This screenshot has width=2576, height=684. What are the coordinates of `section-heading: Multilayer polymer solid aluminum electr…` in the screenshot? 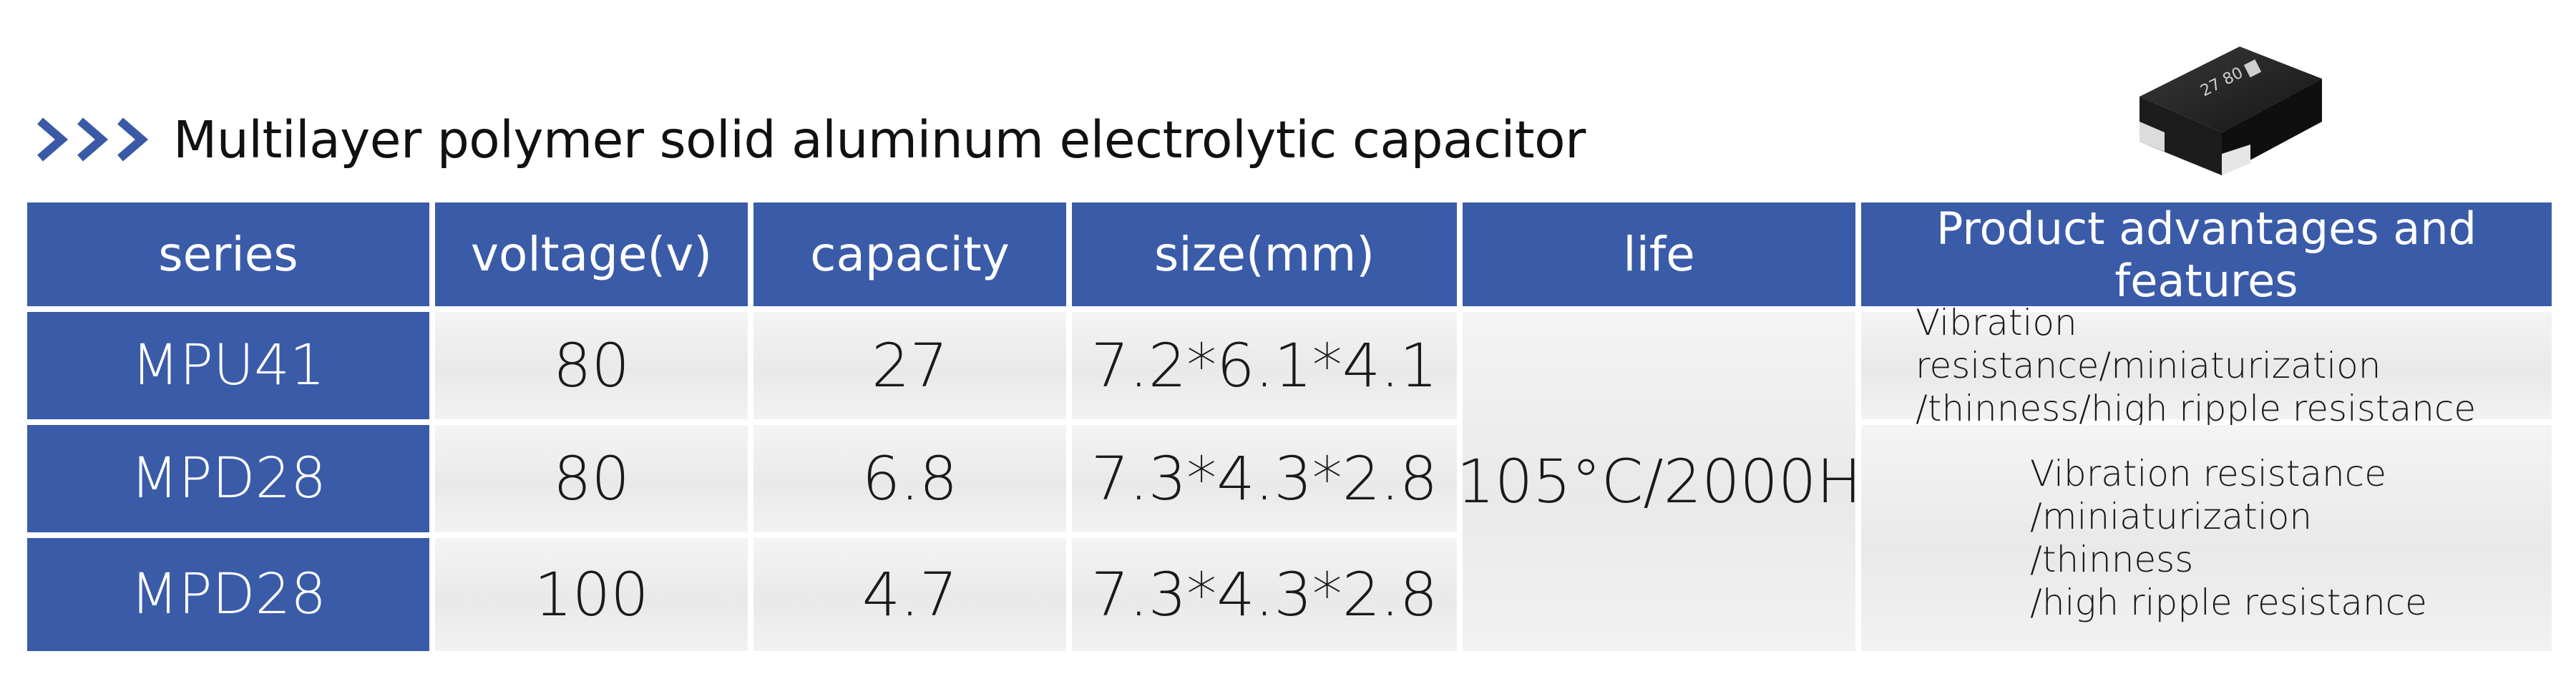 It's located at (810, 139).